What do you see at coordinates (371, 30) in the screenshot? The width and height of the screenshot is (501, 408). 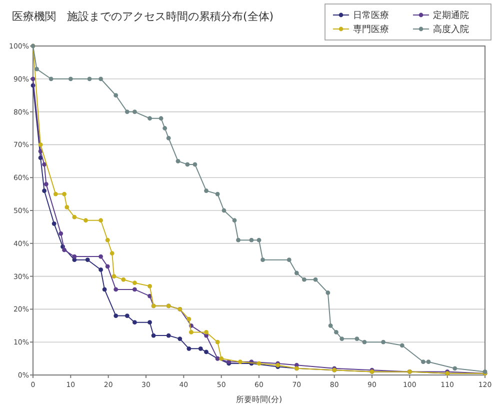 I see `legend-label: 専門医療` at bounding box center [371, 30].